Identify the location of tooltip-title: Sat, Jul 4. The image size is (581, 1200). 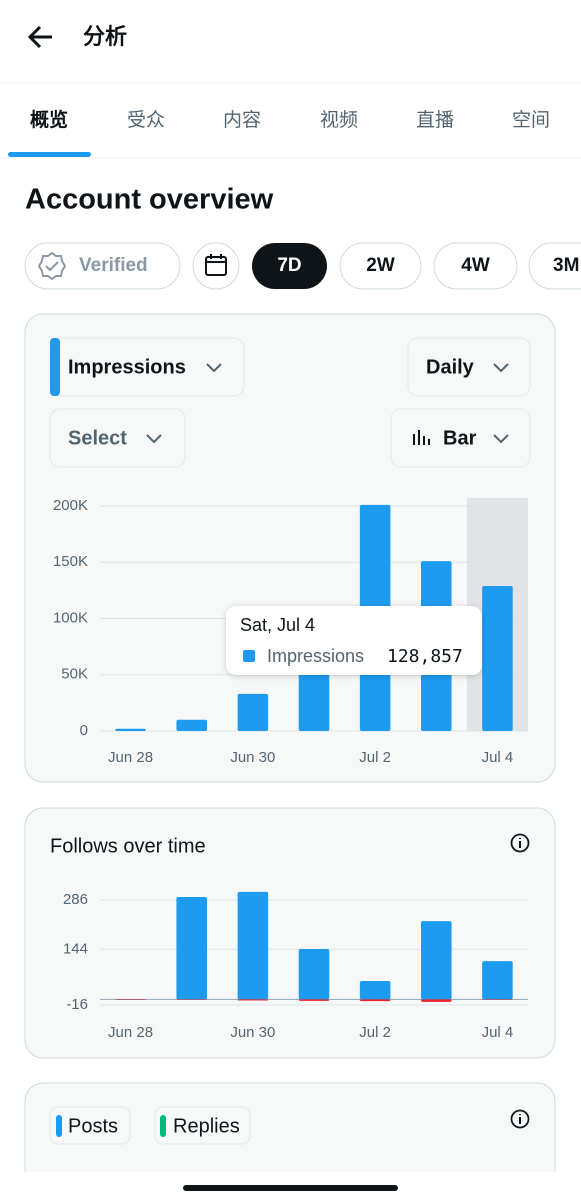
(277, 625).